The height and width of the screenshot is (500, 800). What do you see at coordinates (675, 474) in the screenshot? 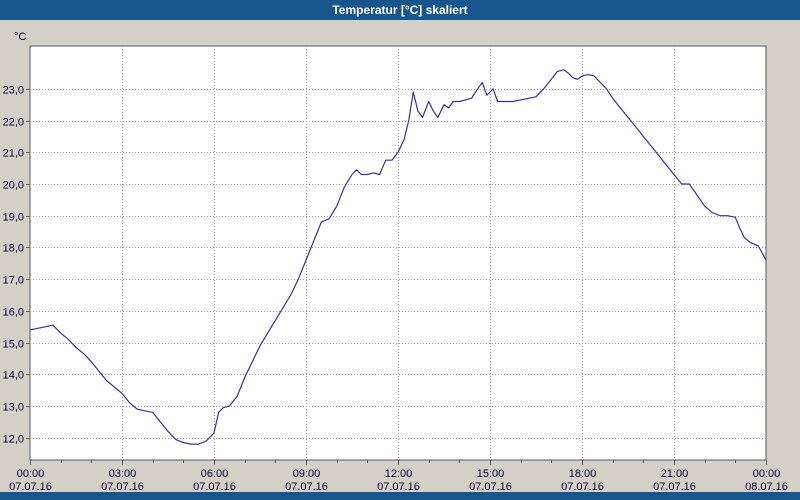
I see `x-axis-time-label: 21:00` at bounding box center [675, 474].